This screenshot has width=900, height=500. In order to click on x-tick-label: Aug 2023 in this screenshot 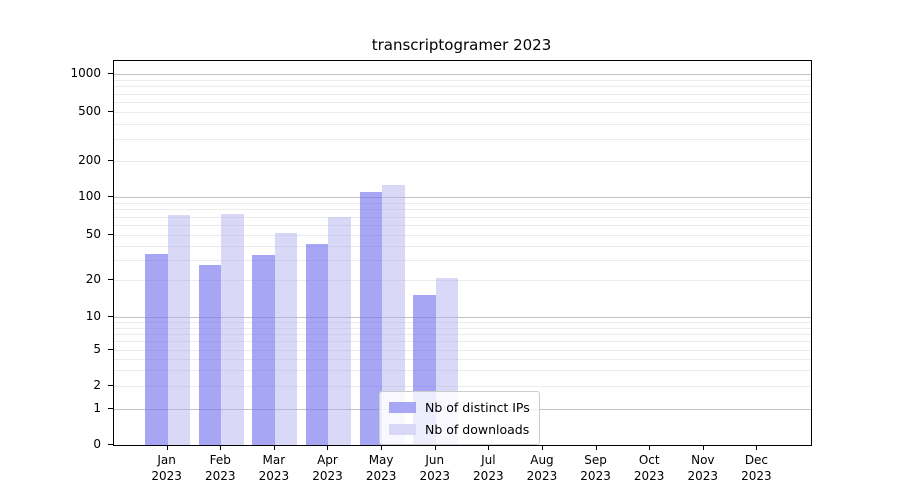, I will do `click(542, 468)`.